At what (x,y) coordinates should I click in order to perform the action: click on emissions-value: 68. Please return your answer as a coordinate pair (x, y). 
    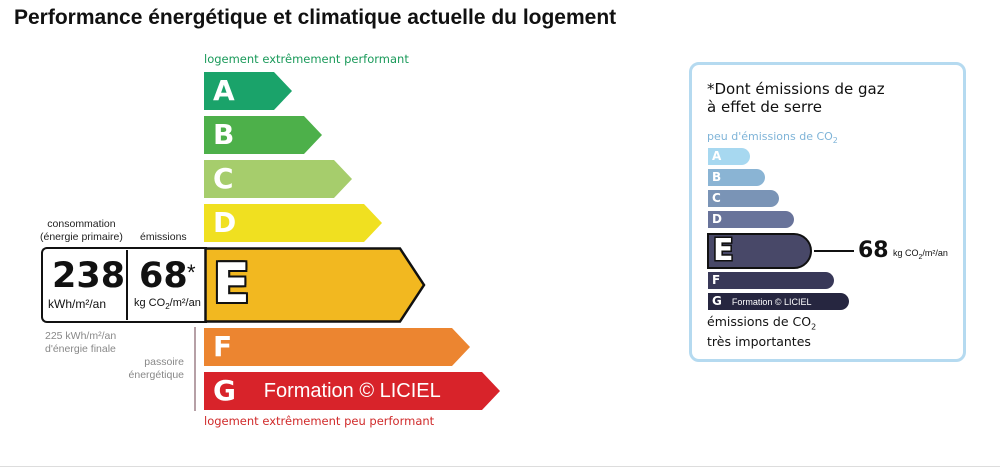
    Looking at the image, I should click on (163, 276).